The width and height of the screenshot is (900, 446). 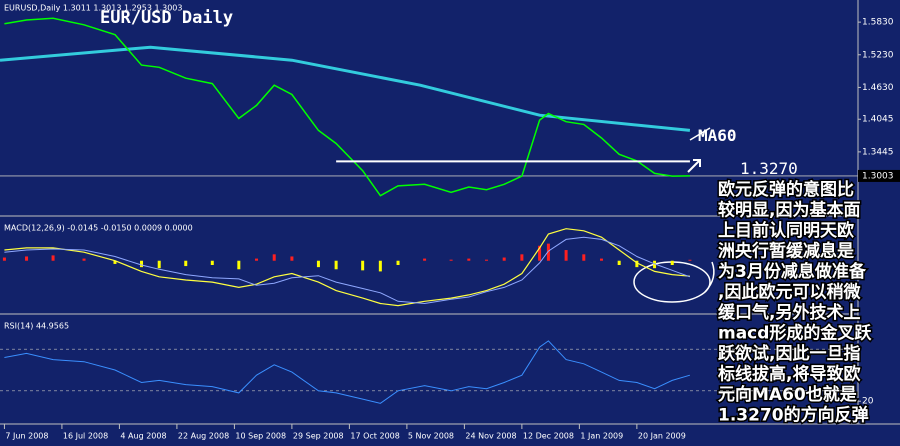 What do you see at coordinates (868, 402) in the screenshot?
I see `y-tick-label: 20` at bounding box center [868, 402].